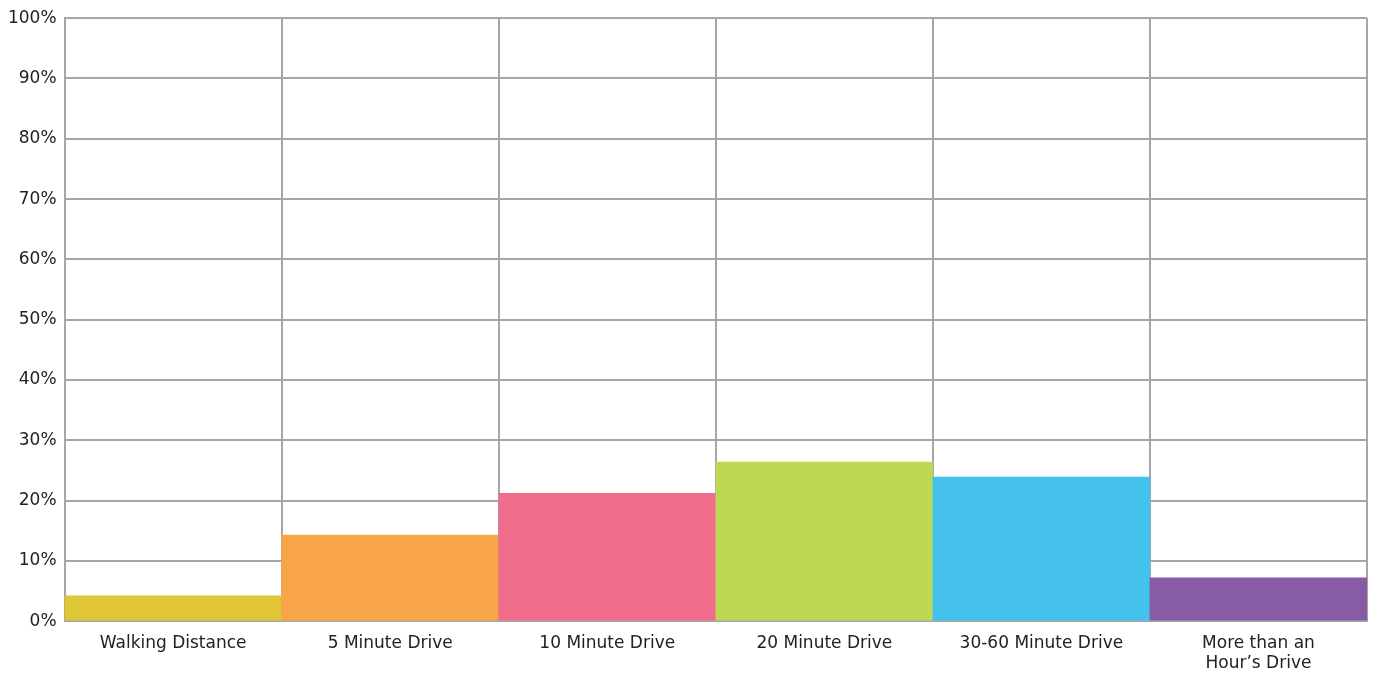  What do you see at coordinates (173, 641) in the screenshot?
I see `x-tick-label: Walking Distance` at bounding box center [173, 641].